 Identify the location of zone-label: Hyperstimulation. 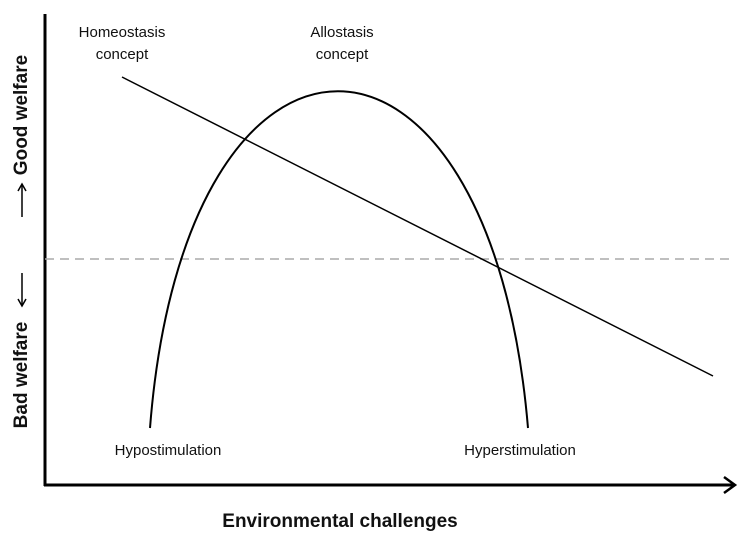
(520, 450).